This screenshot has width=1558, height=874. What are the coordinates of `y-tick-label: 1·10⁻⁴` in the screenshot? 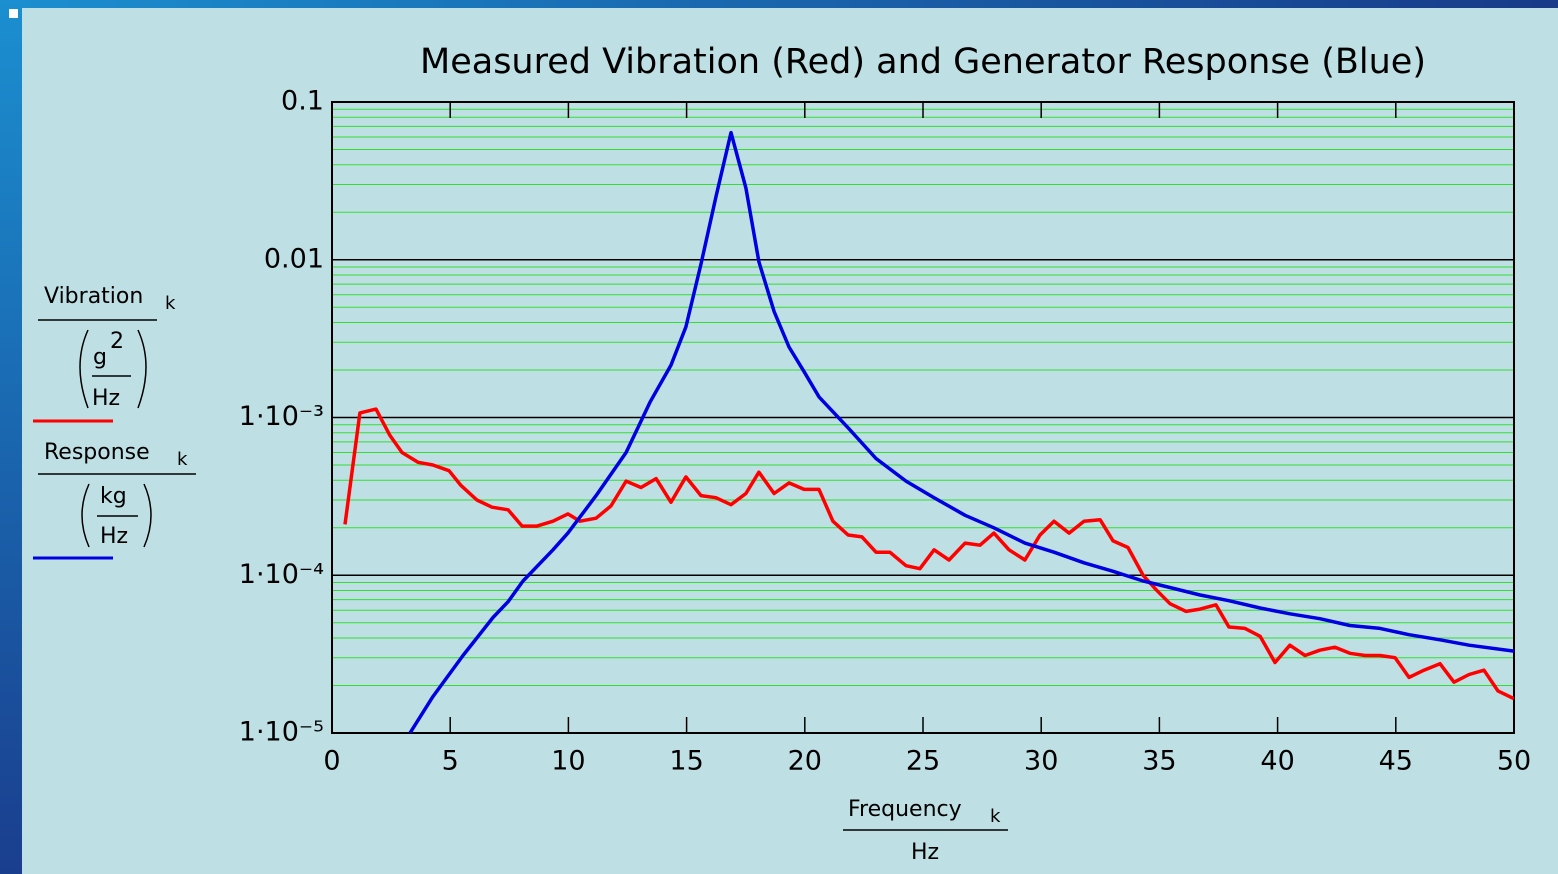 It's located at (281, 574).